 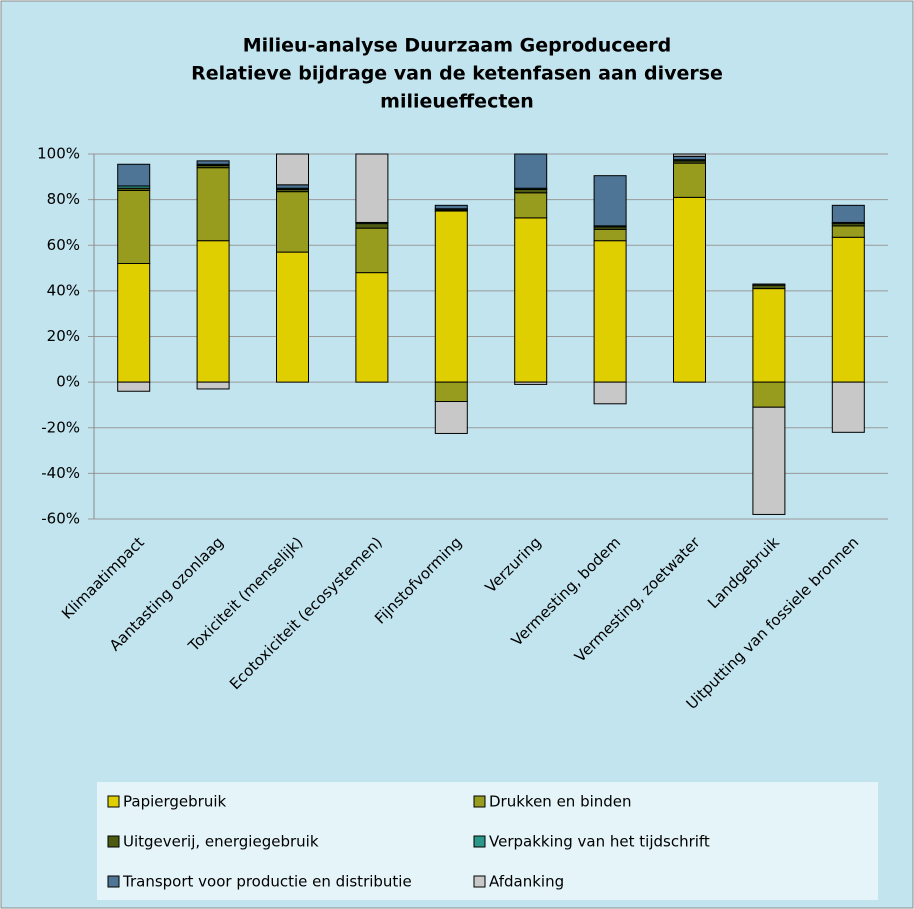 I want to click on y-tick-label: 60%, so click(x=63, y=245).